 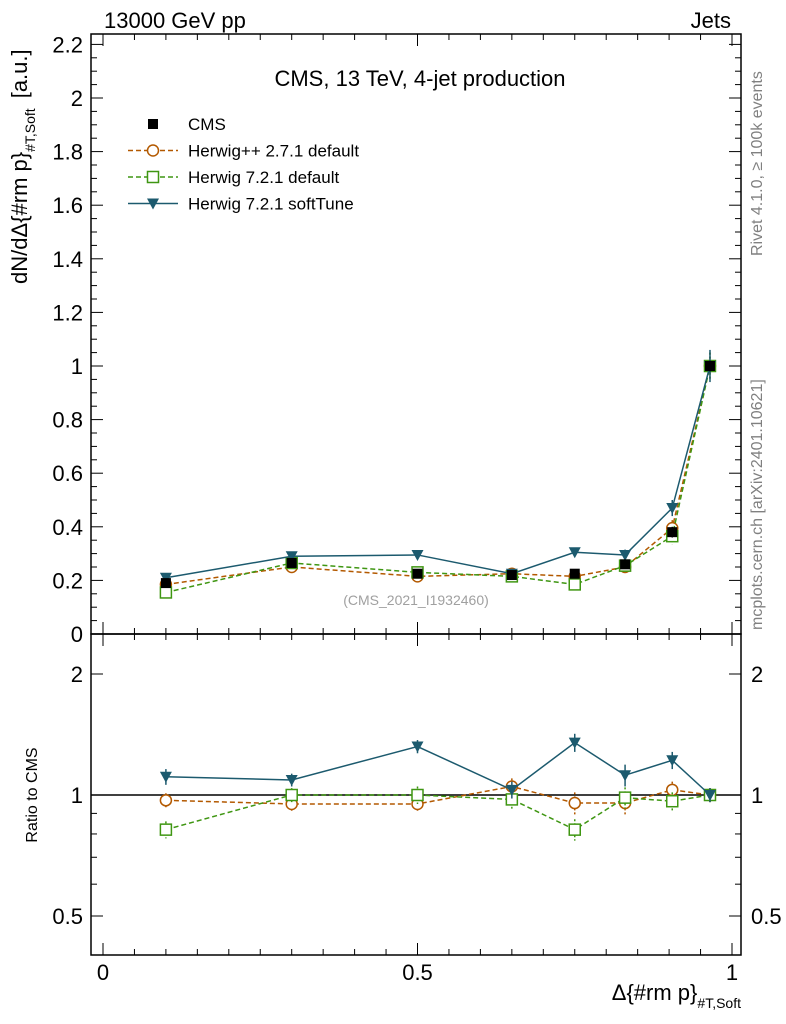 I want to click on chart-title: CMS, 13 TeV, 4-jet production, so click(x=419, y=78).